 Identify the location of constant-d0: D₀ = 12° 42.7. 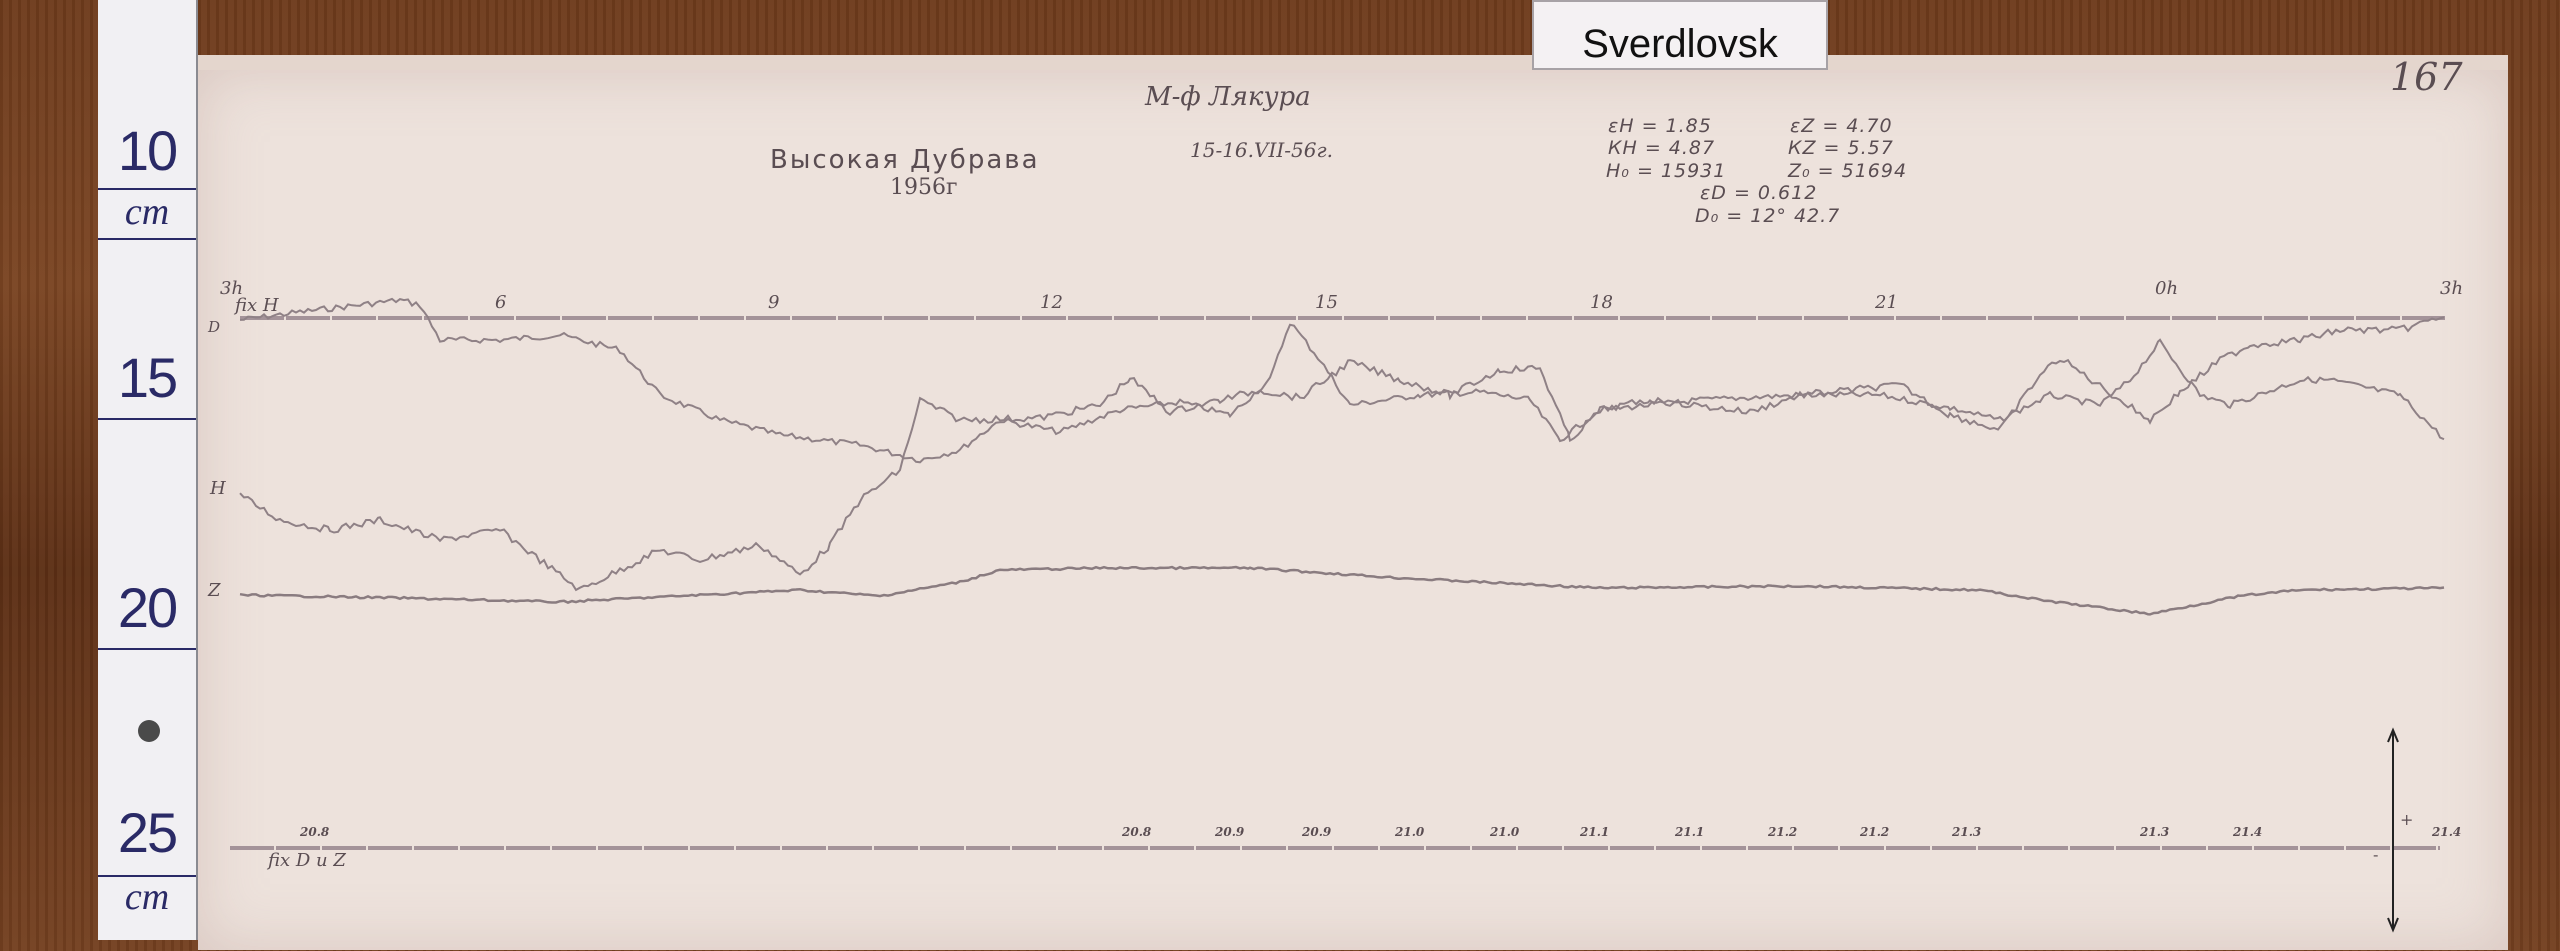
(1768, 216).